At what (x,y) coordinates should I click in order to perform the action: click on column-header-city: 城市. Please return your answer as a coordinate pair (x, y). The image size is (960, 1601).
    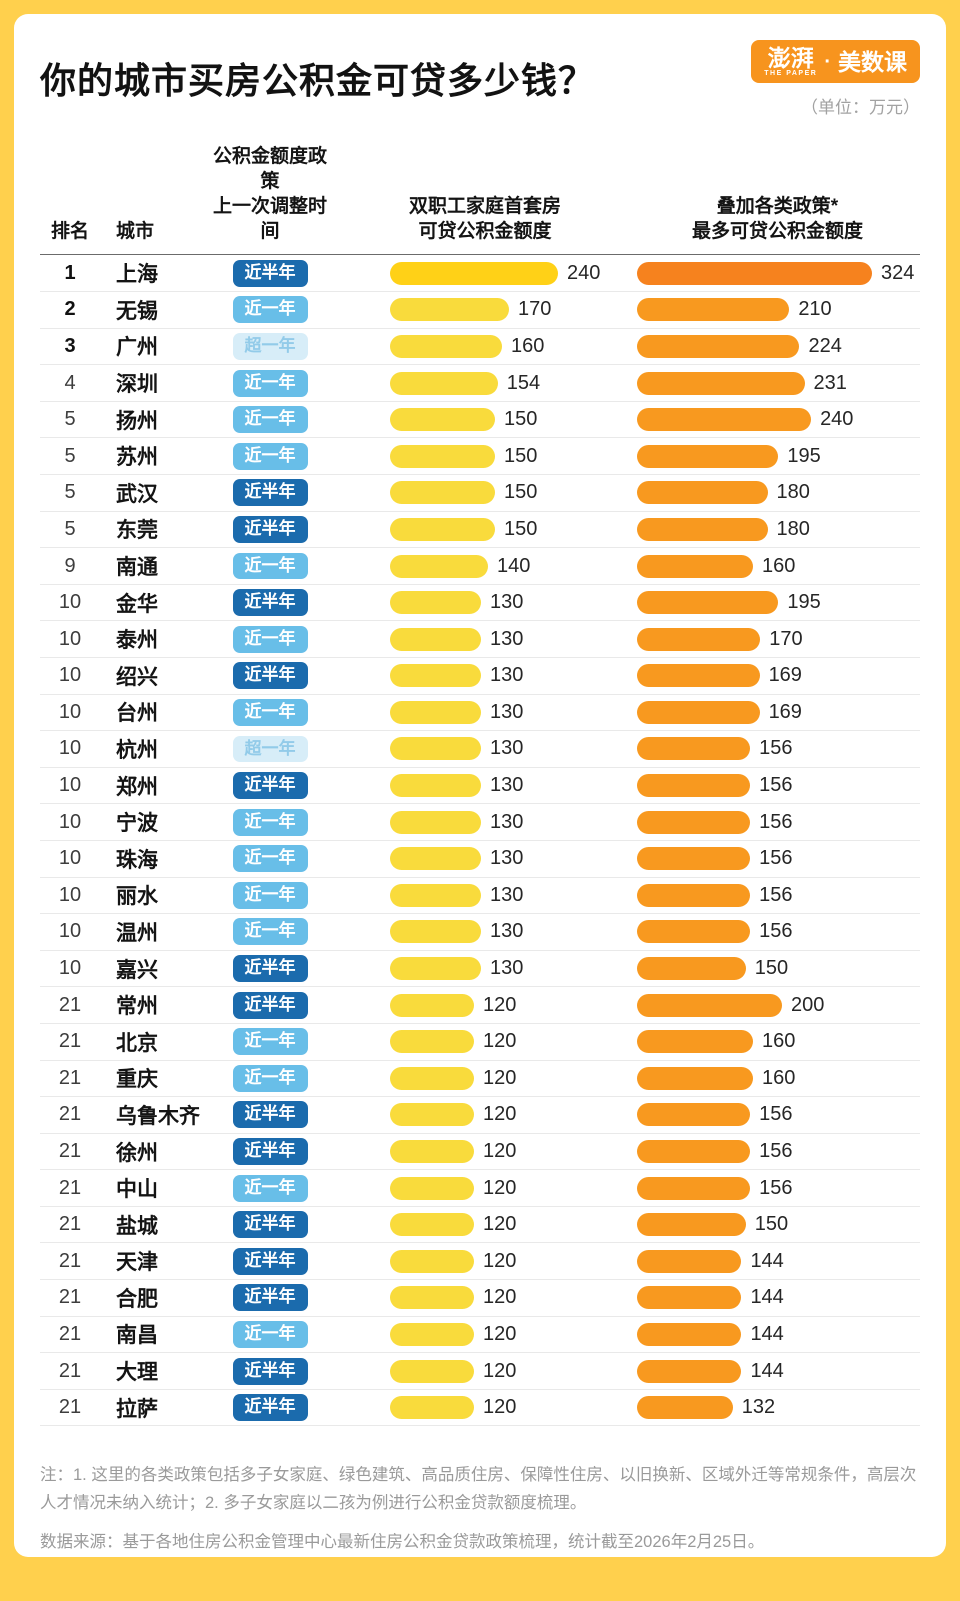
    Looking at the image, I should click on (135, 232).